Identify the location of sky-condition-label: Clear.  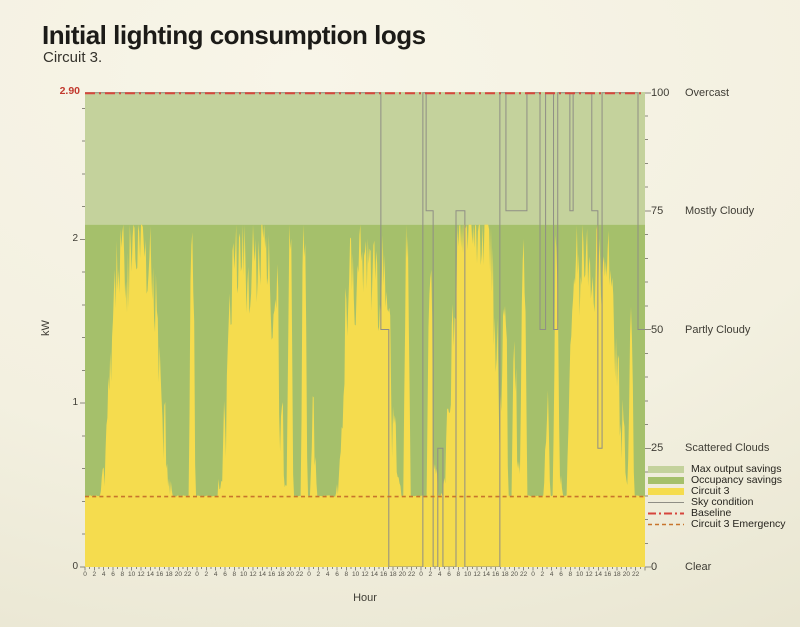
(698, 567).